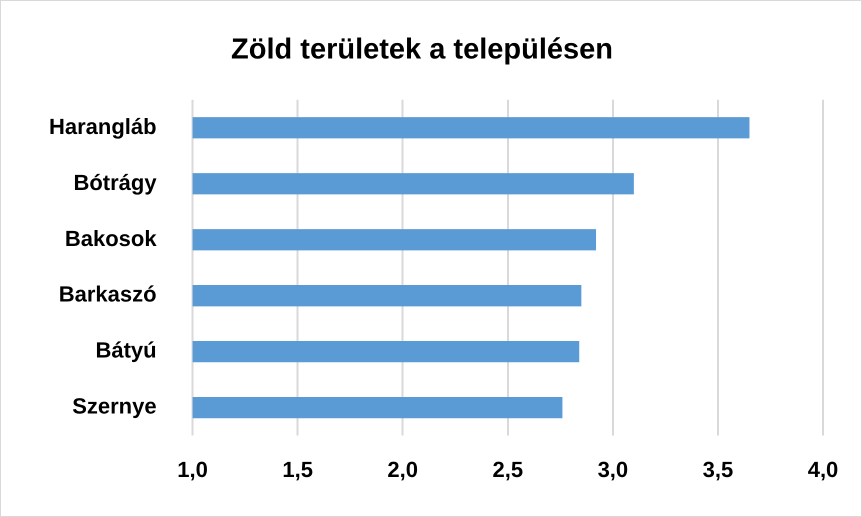  I want to click on x-tick-label: 3,0, so click(613, 469).